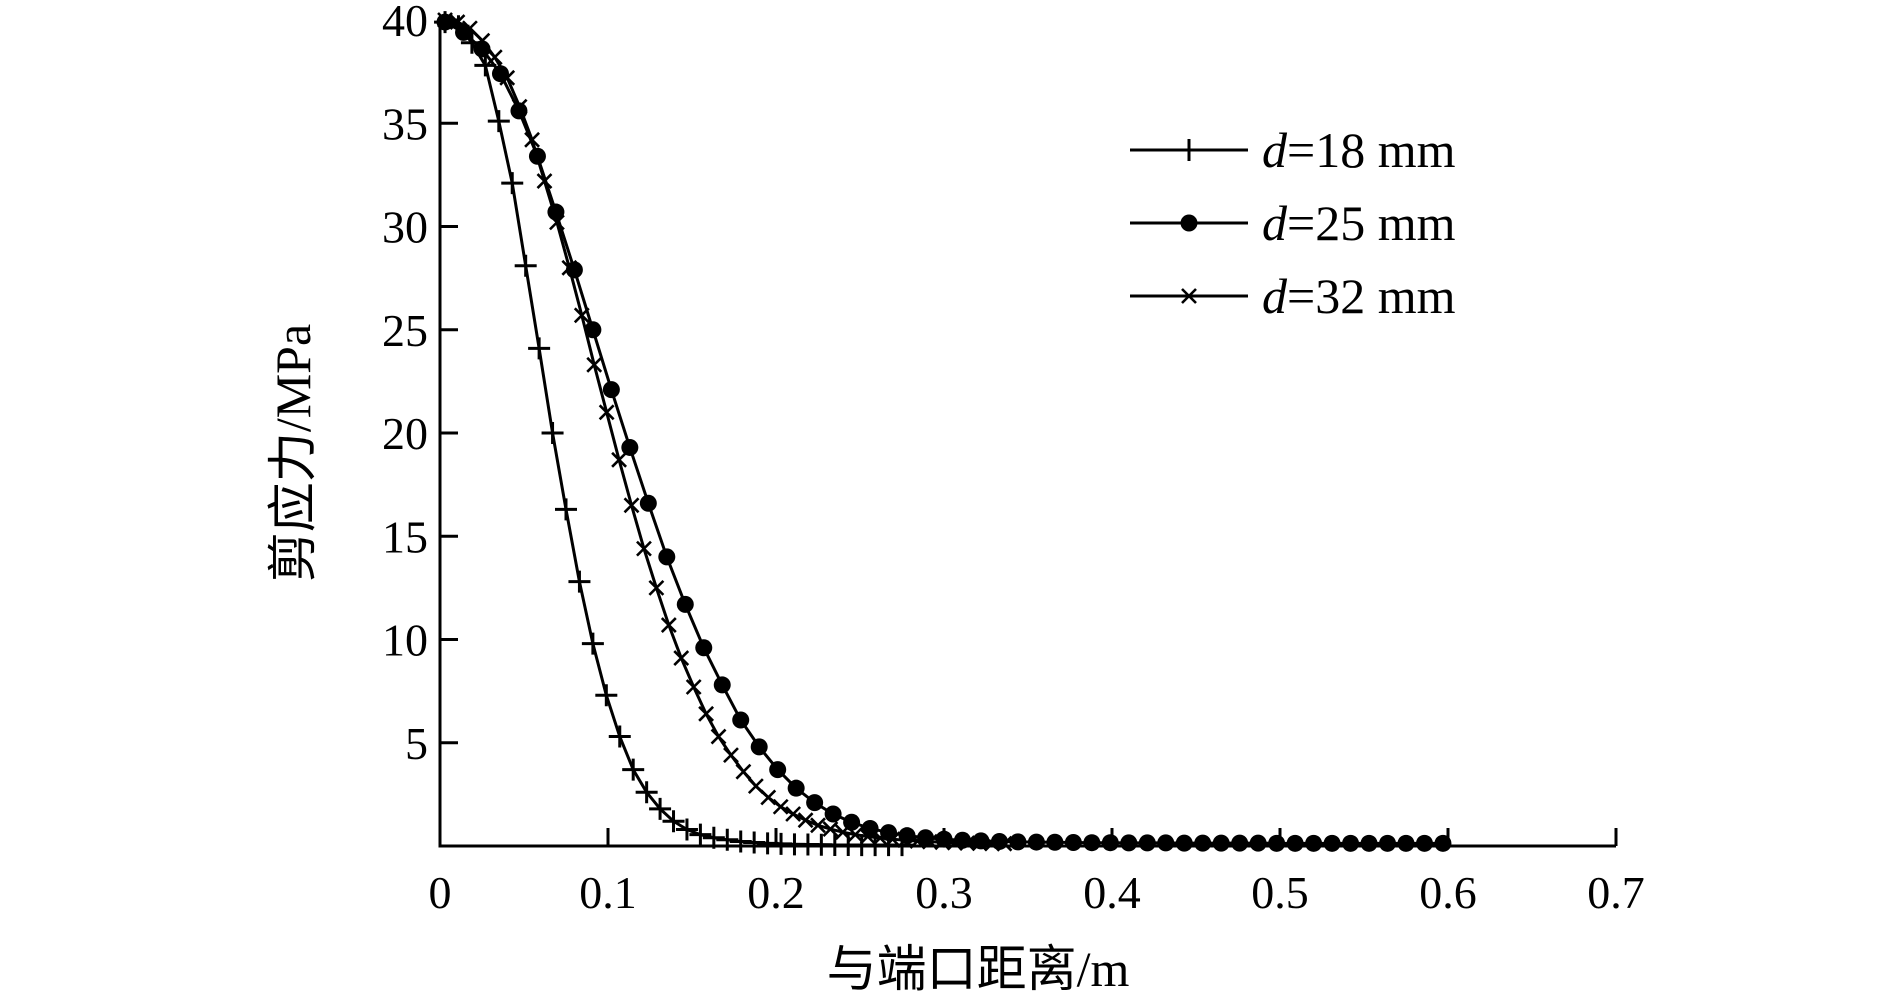  I want to click on y-tick-label: 35, so click(405, 123).